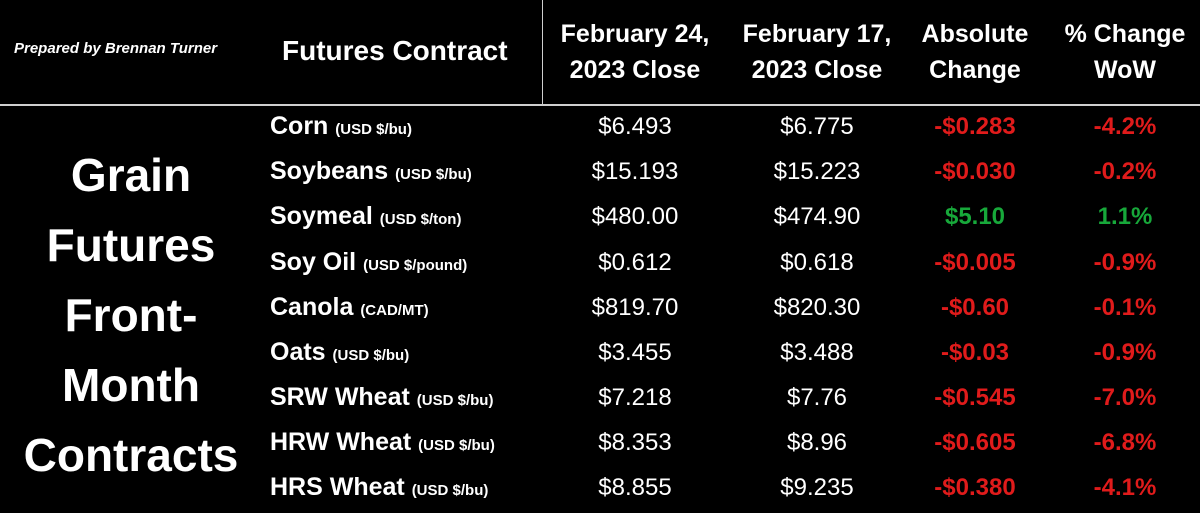 The width and height of the screenshot is (1200, 513). Describe the element at coordinates (817, 307) in the screenshot. I see `feb17-close-value: $820.30` at that location.